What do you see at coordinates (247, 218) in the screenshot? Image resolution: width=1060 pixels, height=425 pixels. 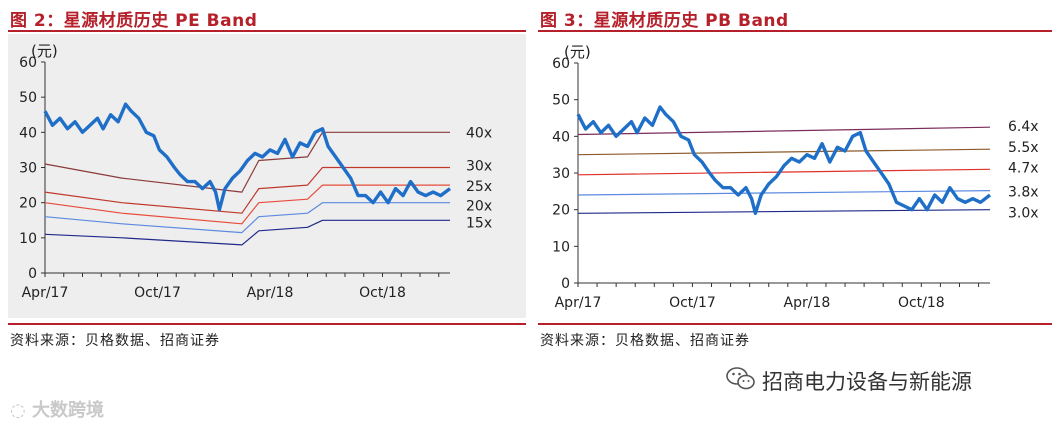 I see `band-line-20x` at bounding box center [247, 218].